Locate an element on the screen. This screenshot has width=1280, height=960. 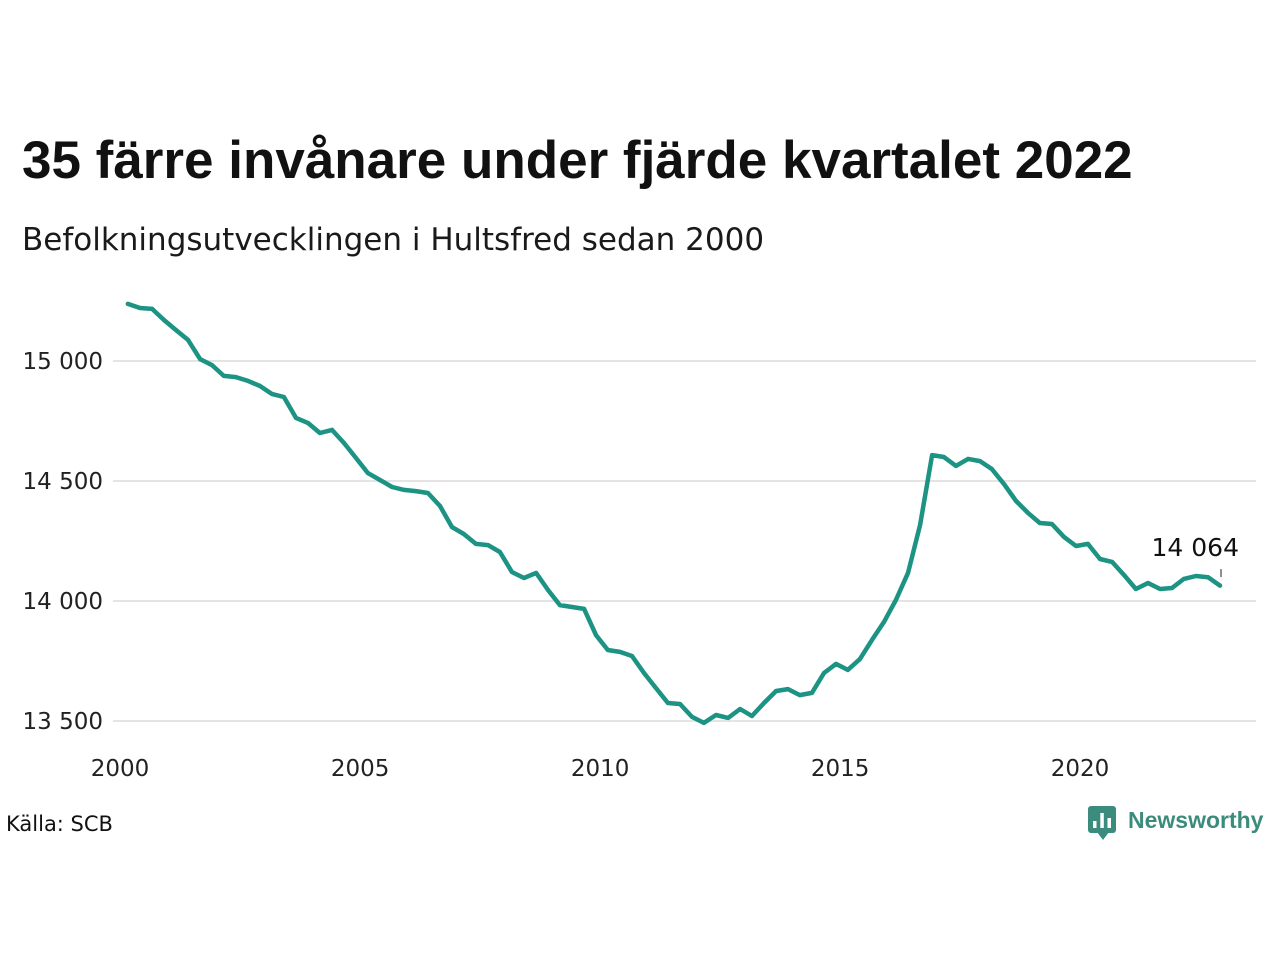
y-tick-label: 15 000 is located at coordinates (63, 362).